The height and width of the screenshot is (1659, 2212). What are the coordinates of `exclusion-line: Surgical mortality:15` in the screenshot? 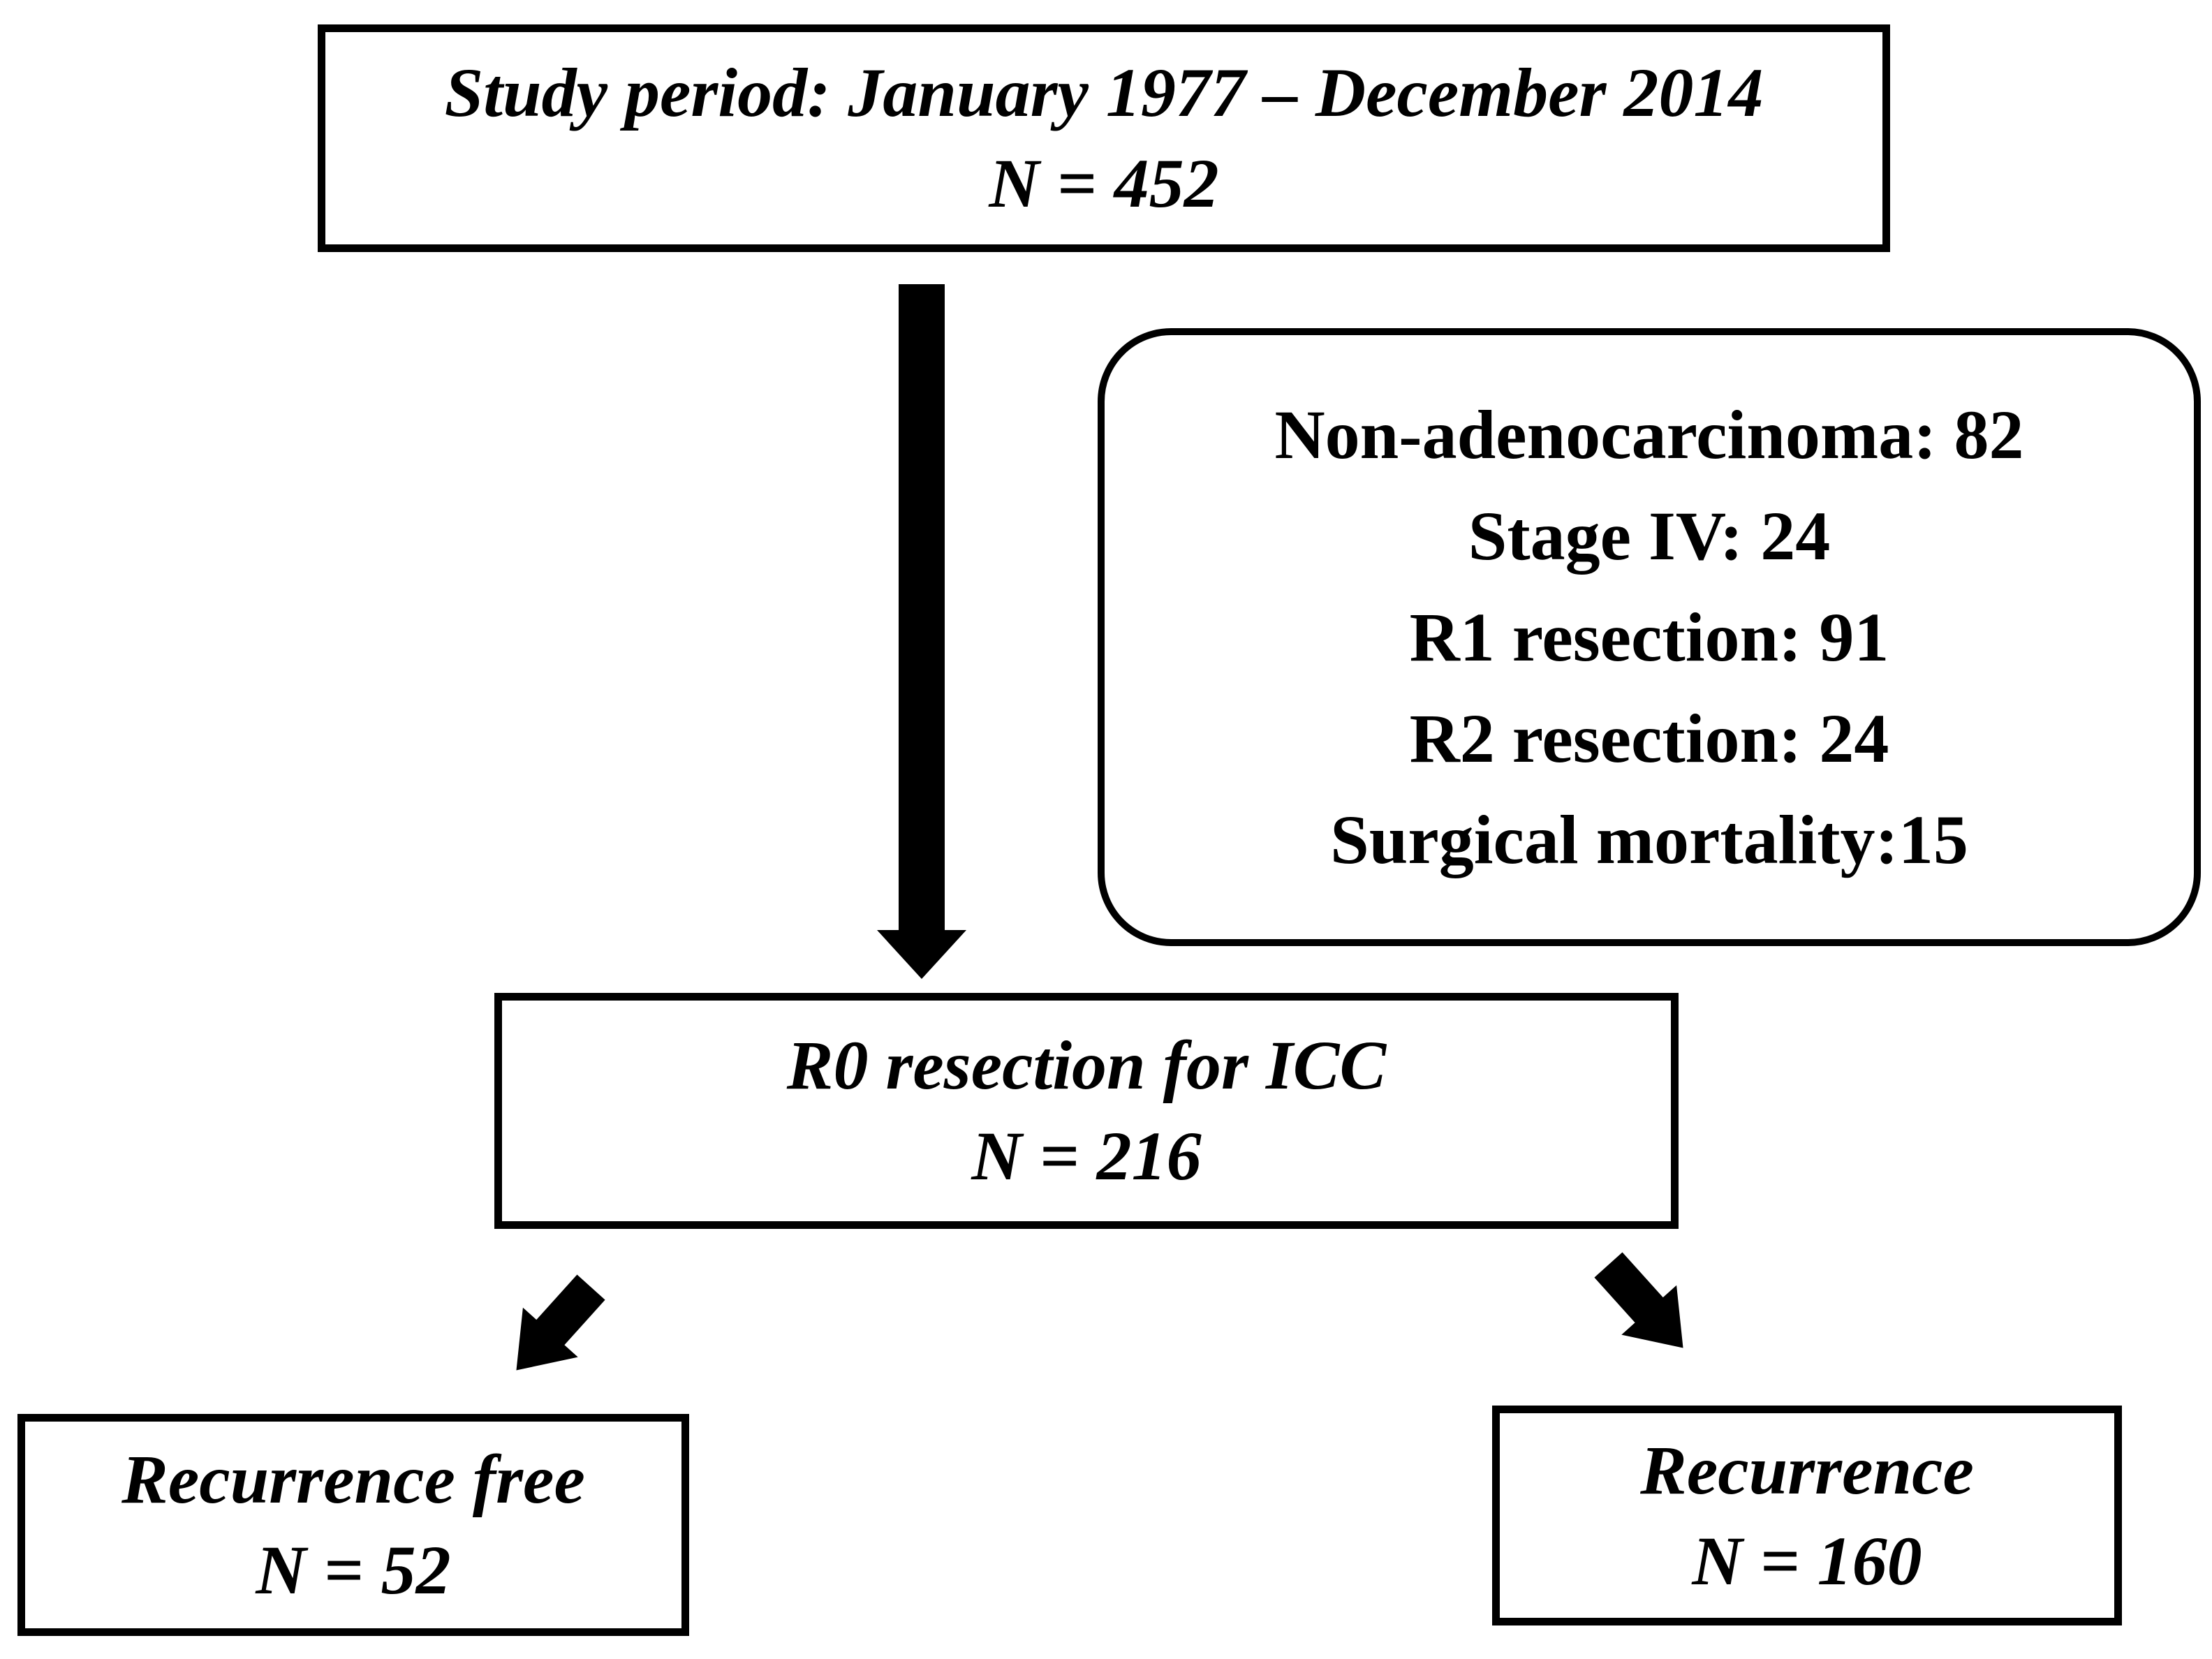 It's located at (1649, 839).